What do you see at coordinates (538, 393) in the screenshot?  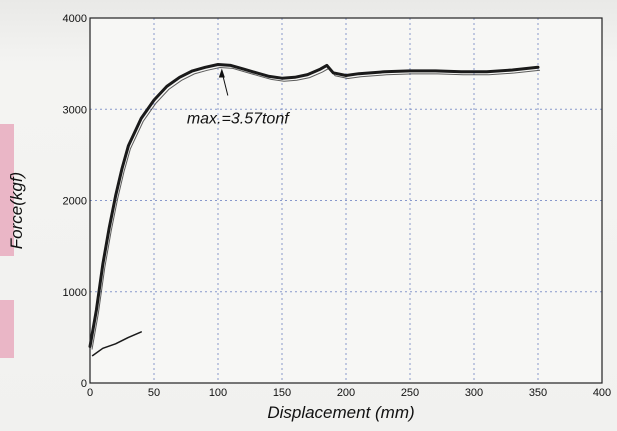 I see `x-tick-label: 350` at bounding box center [538, 393].